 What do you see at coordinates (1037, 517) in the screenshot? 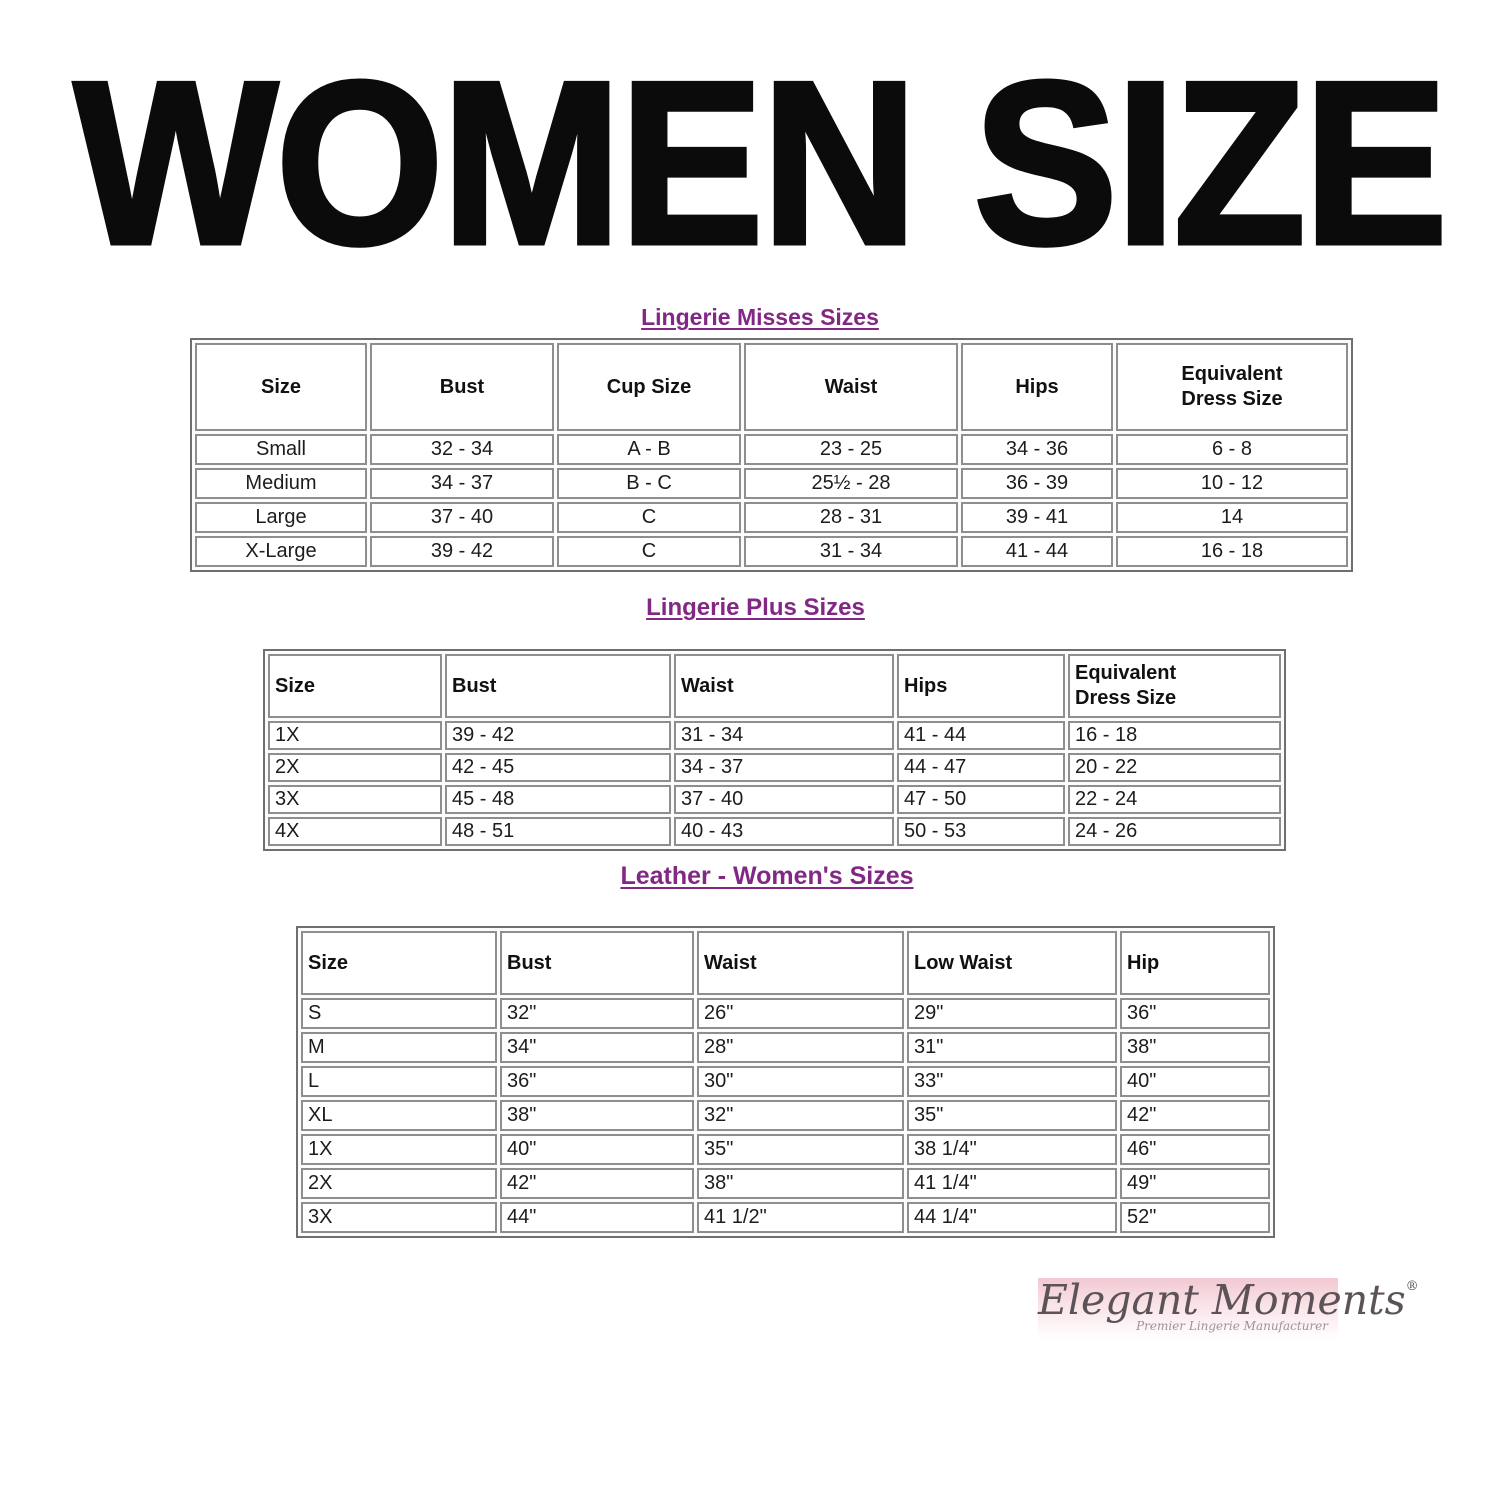
I see `table-cell: 39 - 41` at bounding box center [1037, 517].